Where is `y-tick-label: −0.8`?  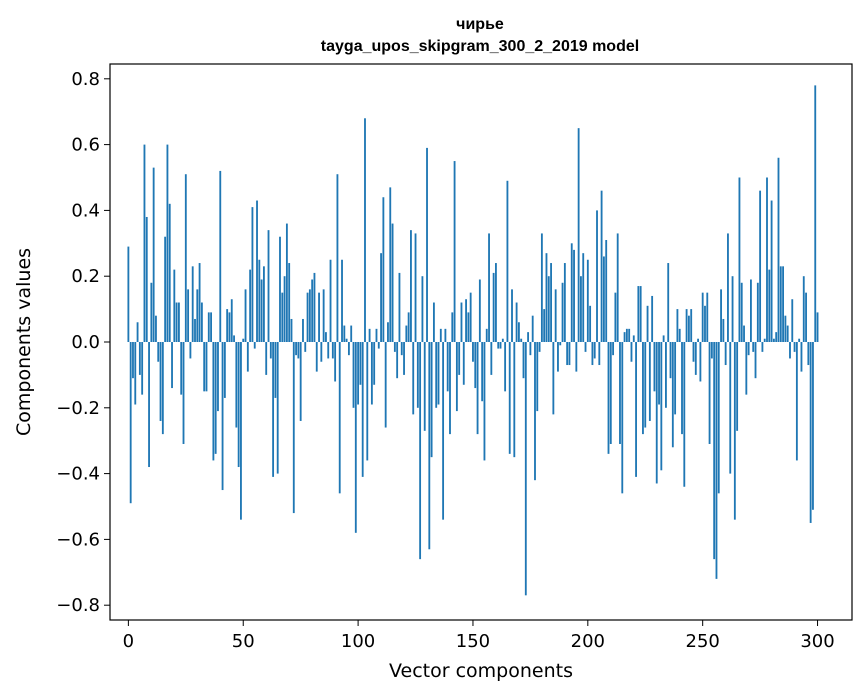
y-tick-label: −0.8 is located at coordinates (78, 605).